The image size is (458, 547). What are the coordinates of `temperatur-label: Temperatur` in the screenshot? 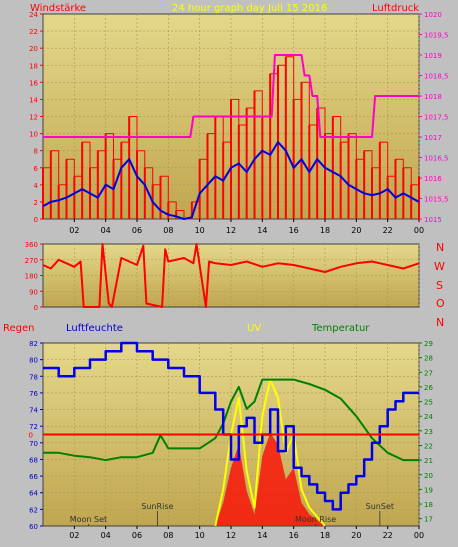 It's located at (340, 328).